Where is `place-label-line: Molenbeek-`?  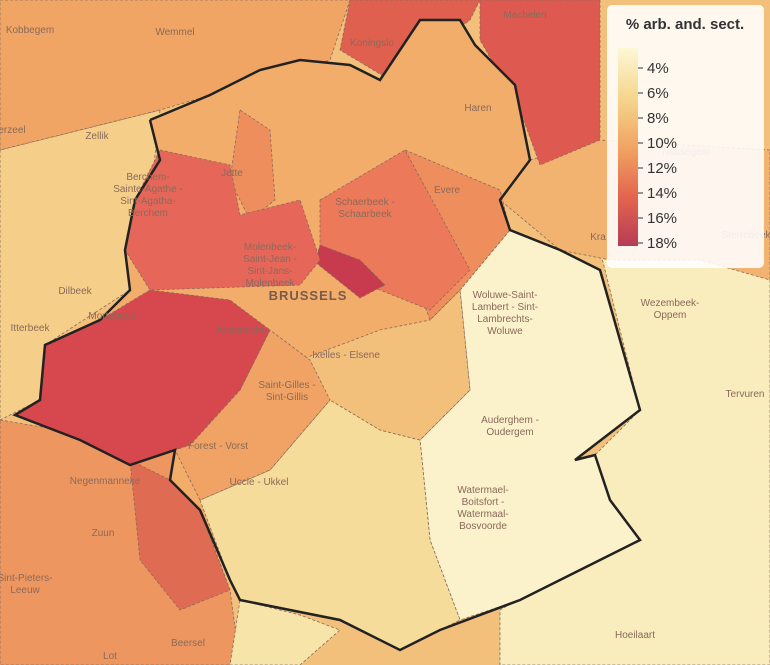 place-label-line: Molenbeek- is located at coordinates (270, 247).